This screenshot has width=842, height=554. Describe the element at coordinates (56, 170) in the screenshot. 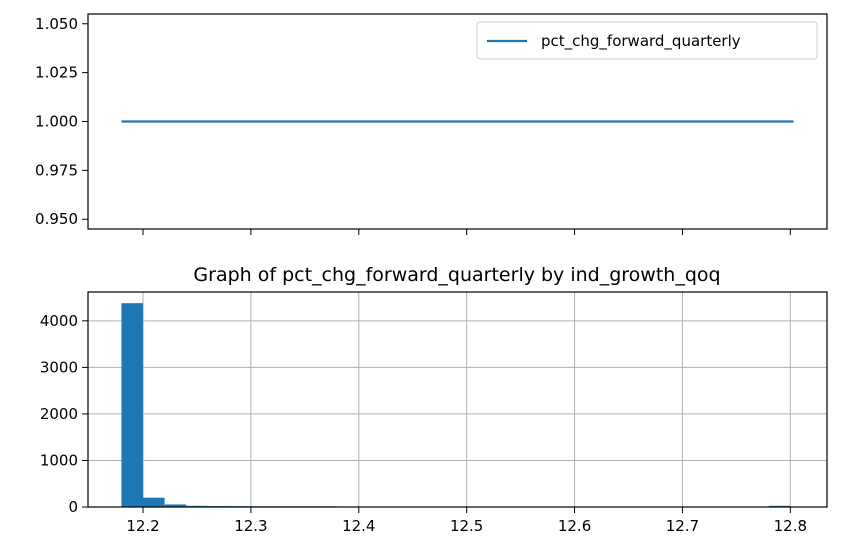

I see `y-tick-label: 0.975` at that location.